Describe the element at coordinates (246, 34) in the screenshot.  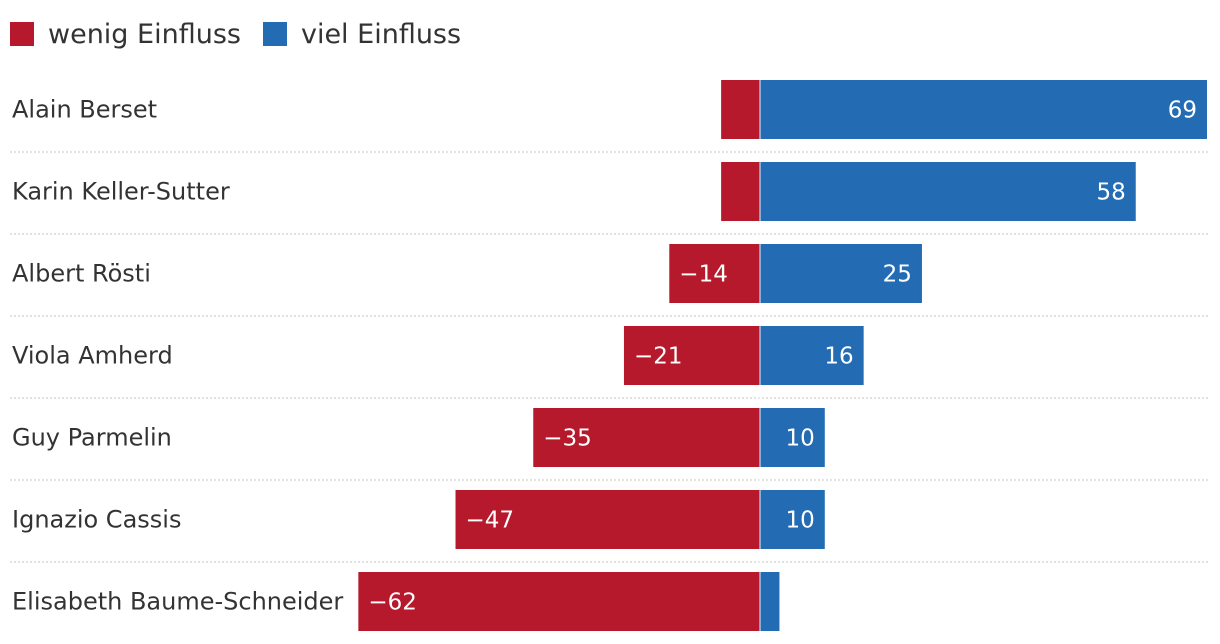
I see `chart-legend: wenig Einfluss viel Einfluss` at that location.